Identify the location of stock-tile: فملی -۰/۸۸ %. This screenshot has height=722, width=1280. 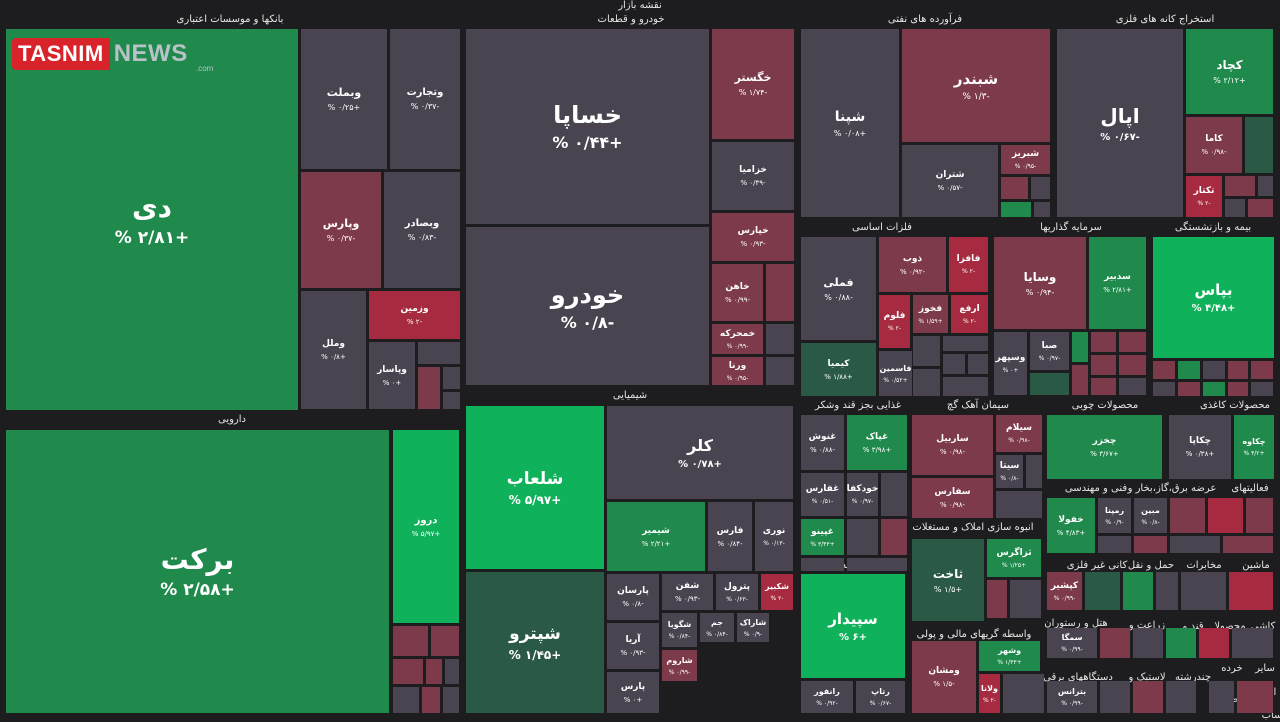
(838, 288).